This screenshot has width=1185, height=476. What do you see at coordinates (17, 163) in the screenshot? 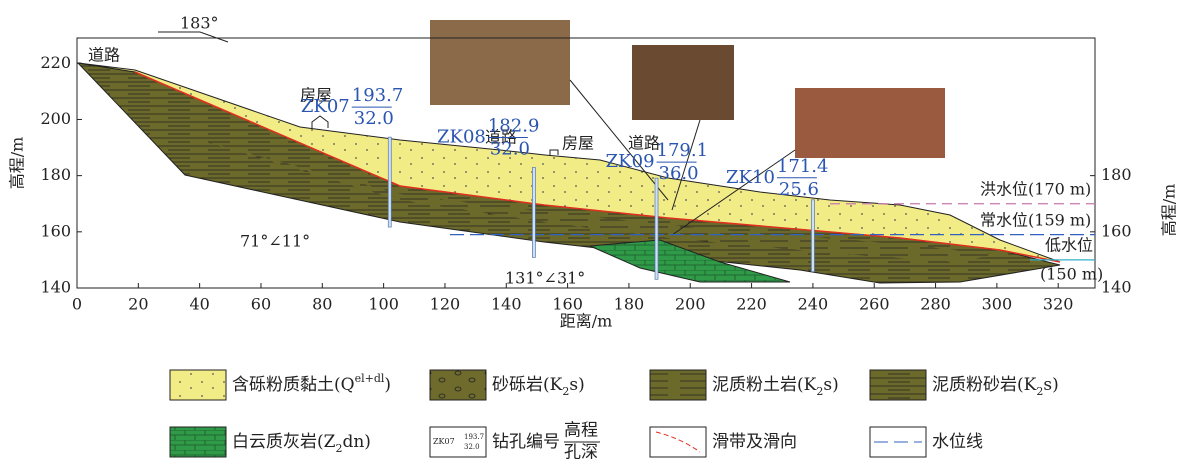
I see `y-title: 高程/m` at bounding box center [17, 163].